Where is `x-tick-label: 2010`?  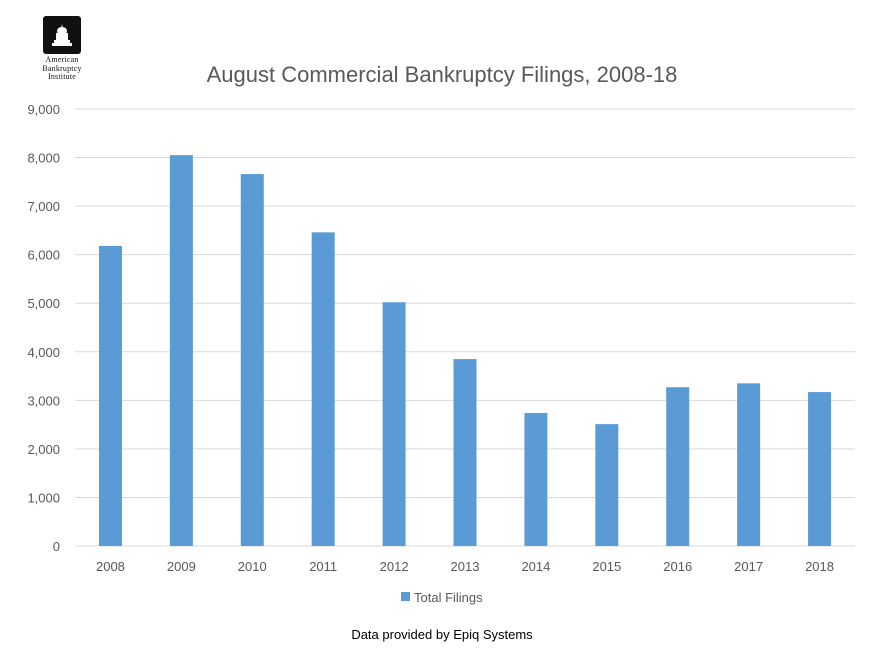
x-tick-label: 2010 is located at coordinates (252, 566).